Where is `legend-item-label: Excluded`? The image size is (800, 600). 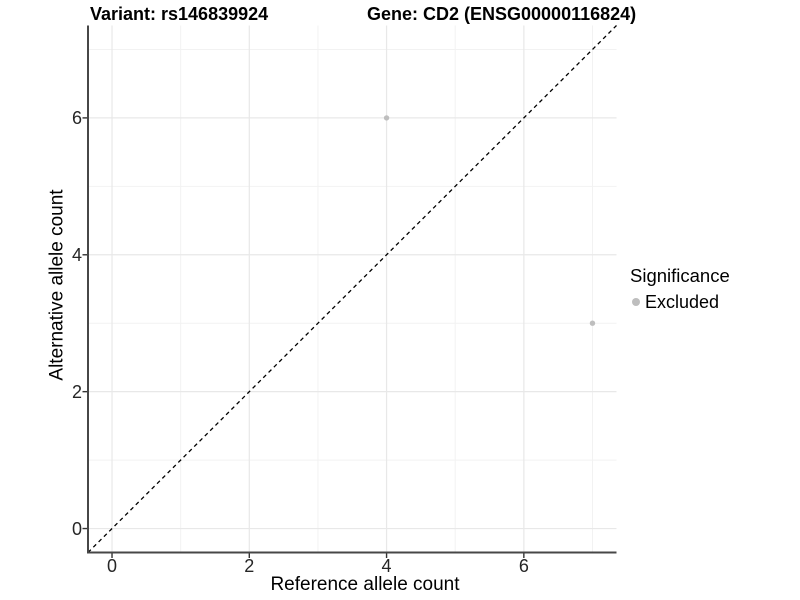 legend-item-label: Excluded is located at coordinates (682, 302).